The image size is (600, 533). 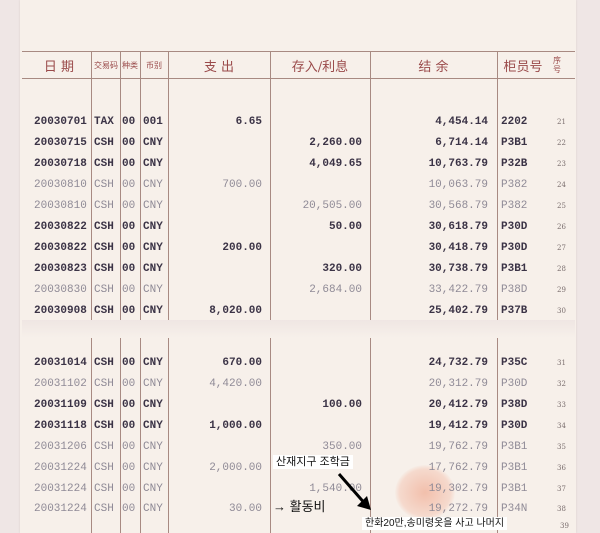 I want to click on row-debit: 4,420.00, so click(x=235, y=384).